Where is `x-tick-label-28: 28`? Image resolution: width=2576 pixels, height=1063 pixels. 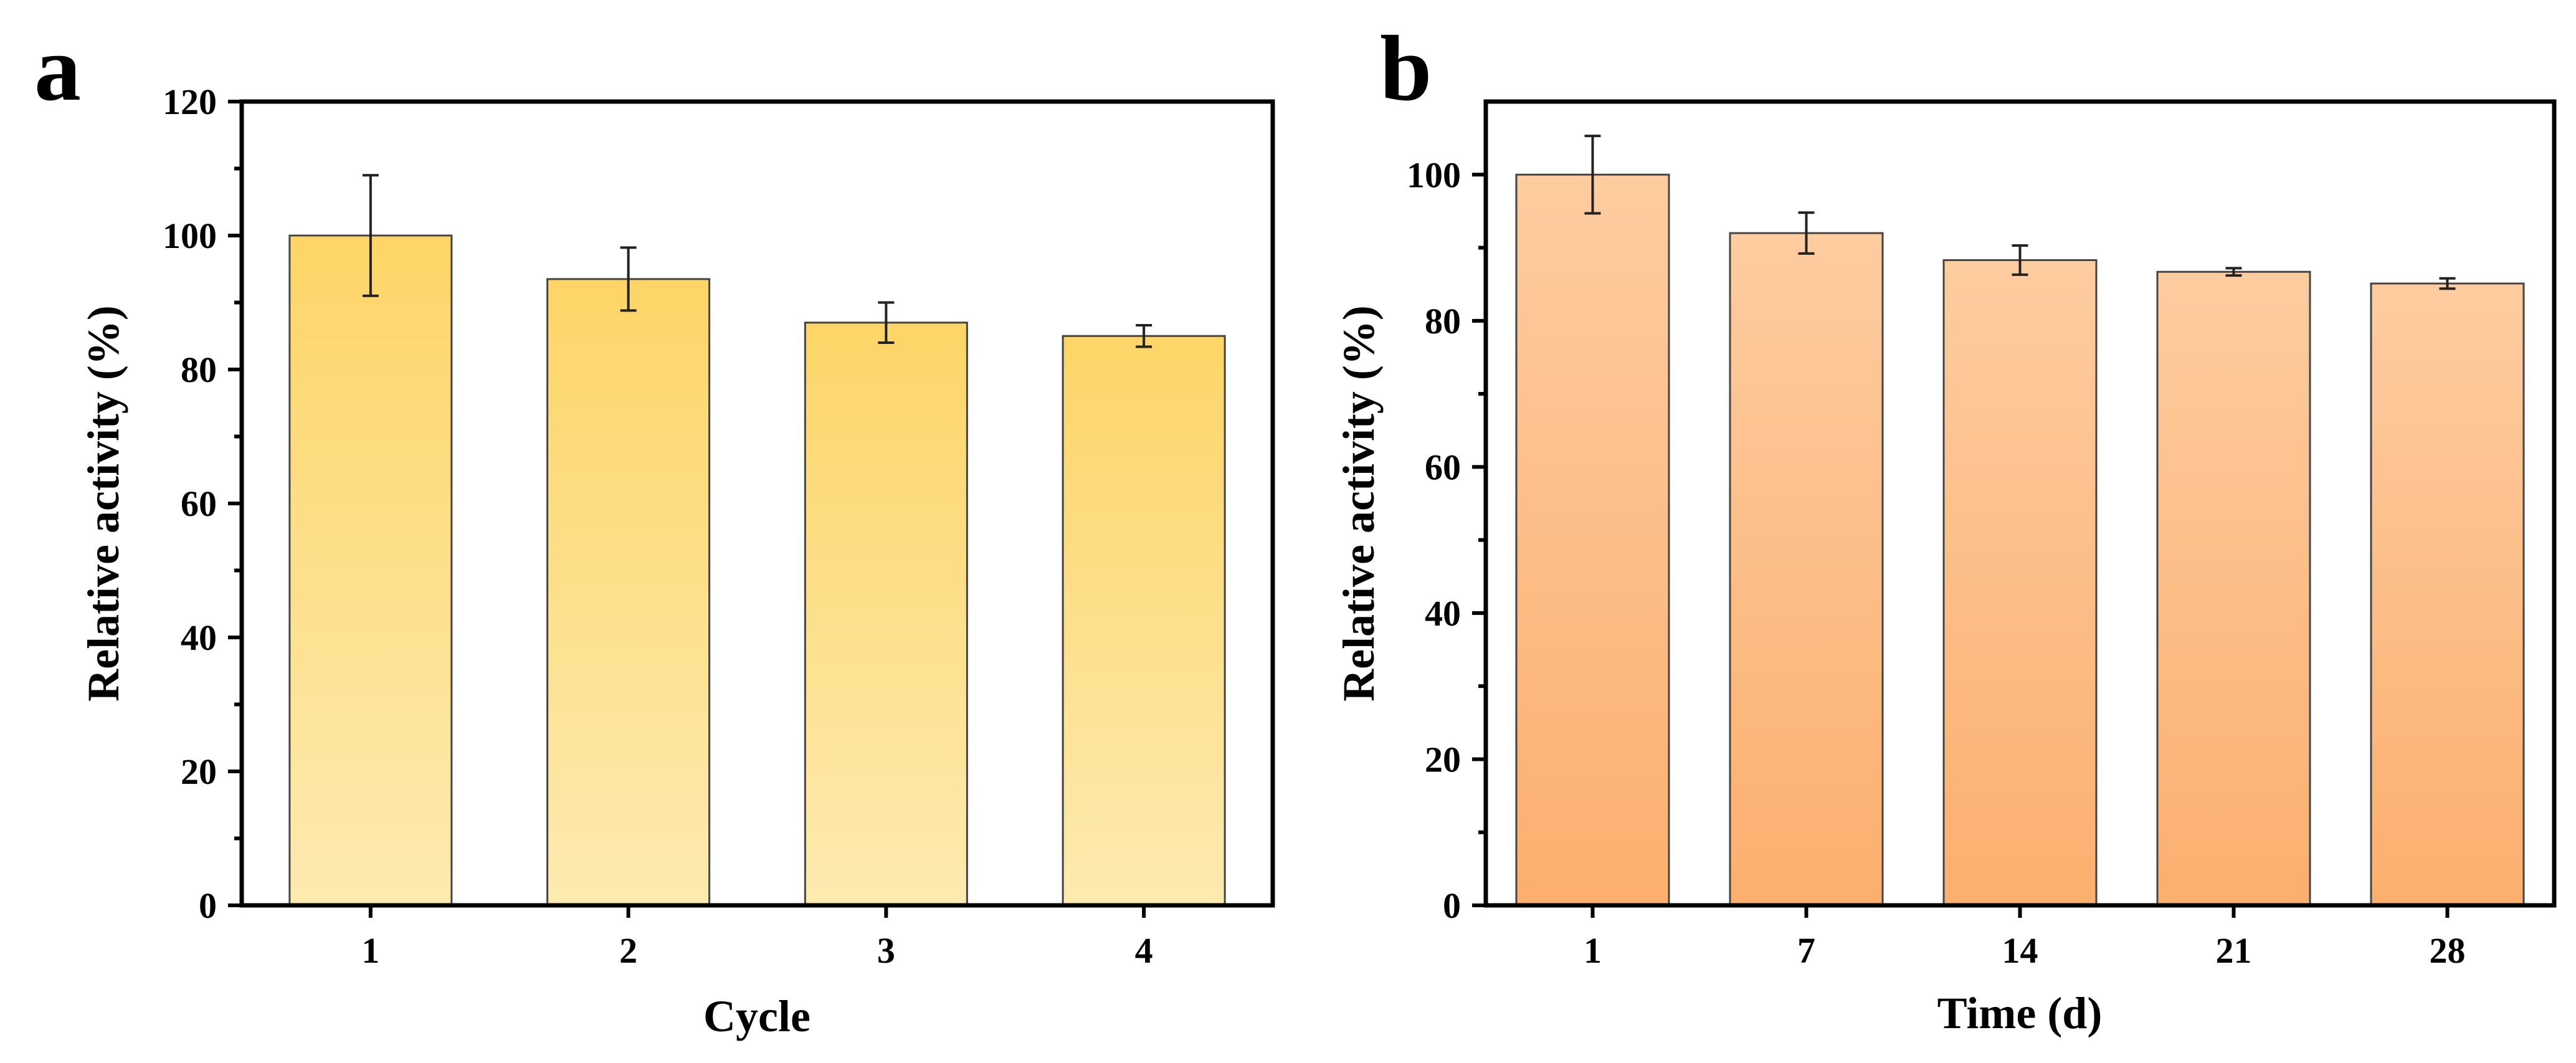
x-tick-label-28: 28 is located at coordinates (2448, 950).